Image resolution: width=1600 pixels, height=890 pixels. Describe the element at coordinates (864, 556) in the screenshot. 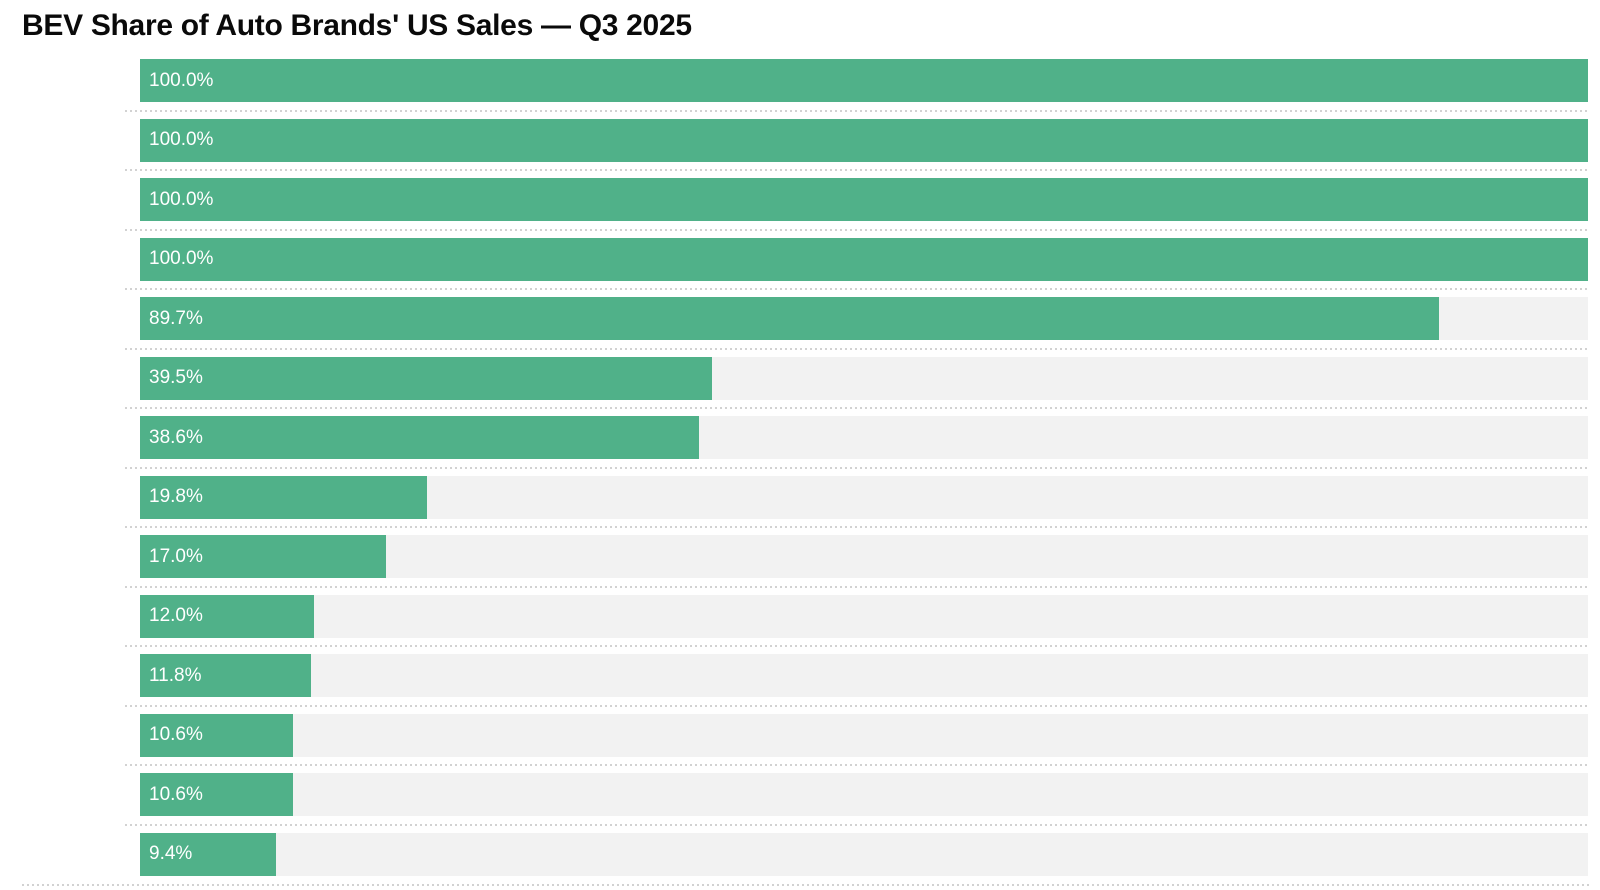

I see `bar-track: 17.0%` at that location.